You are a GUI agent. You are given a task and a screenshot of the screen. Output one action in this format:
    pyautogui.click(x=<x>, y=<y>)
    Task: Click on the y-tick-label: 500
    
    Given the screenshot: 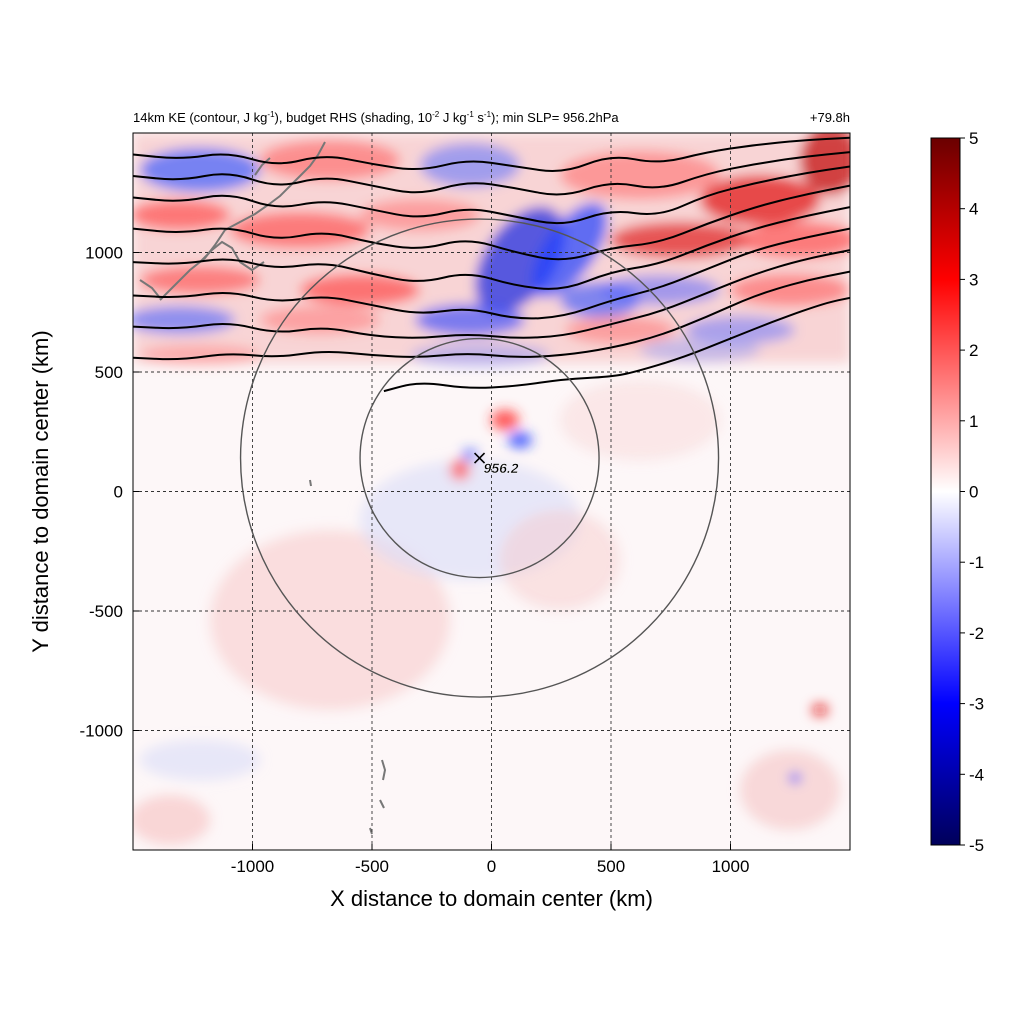 What is the action you would take?
    pyautogui.click(x=109, y=372)
    